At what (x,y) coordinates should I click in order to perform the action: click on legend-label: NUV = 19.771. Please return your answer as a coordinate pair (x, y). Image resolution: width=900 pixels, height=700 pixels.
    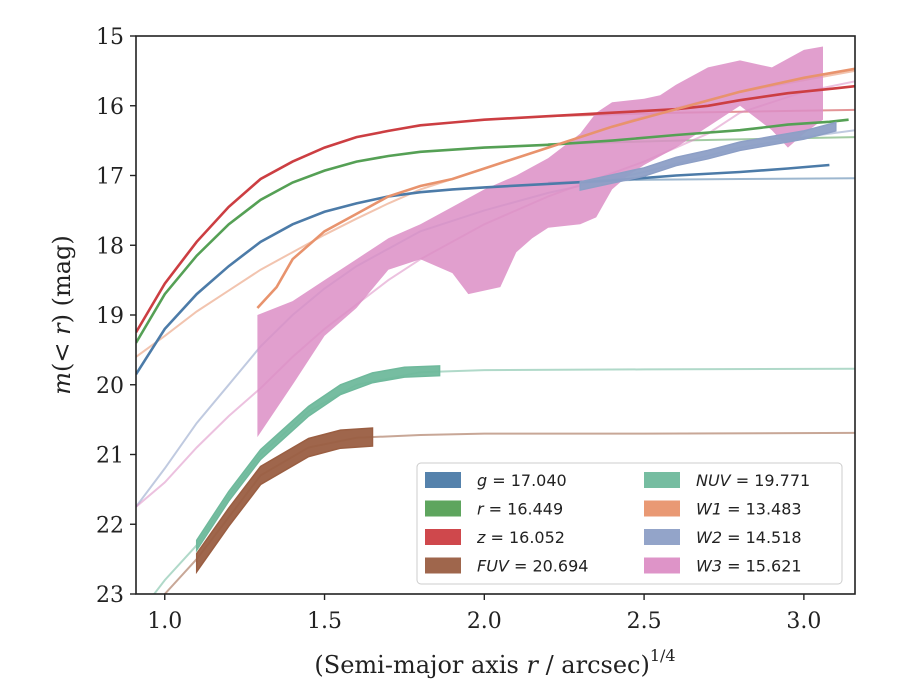
    Looking at the image, I should click on (753, 480).